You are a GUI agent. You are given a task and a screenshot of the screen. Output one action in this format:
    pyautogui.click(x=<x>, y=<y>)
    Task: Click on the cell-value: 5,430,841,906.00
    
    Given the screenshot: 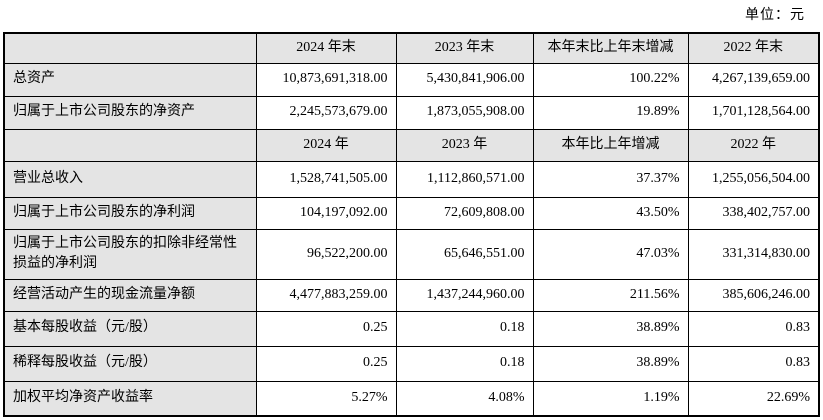 What is the action you would take?
    pyautogui.click(x=464, y=79)
    